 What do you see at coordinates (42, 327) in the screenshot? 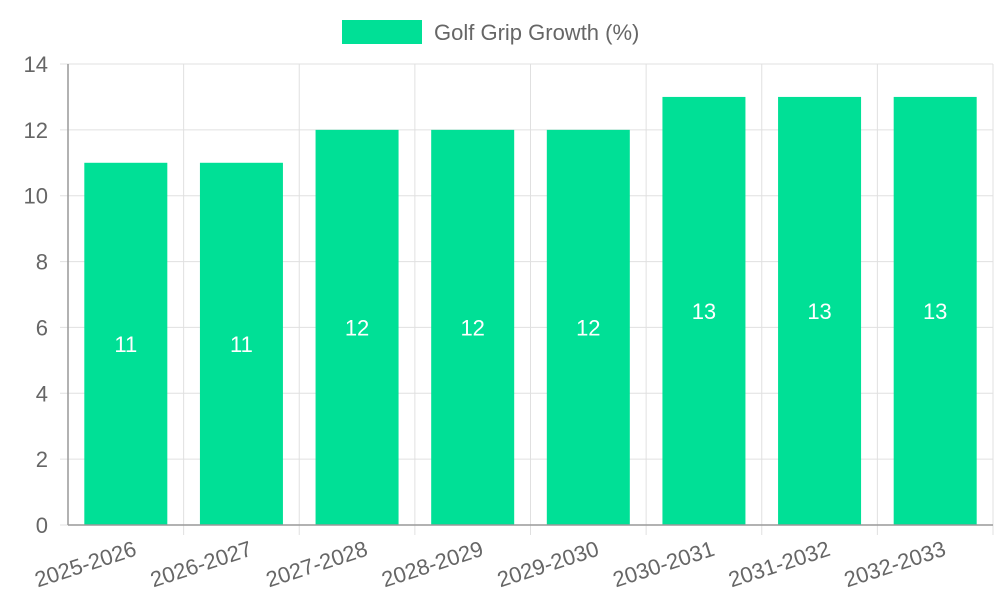
I see `y-tick-label: 6` at bounding box center [42, 327].